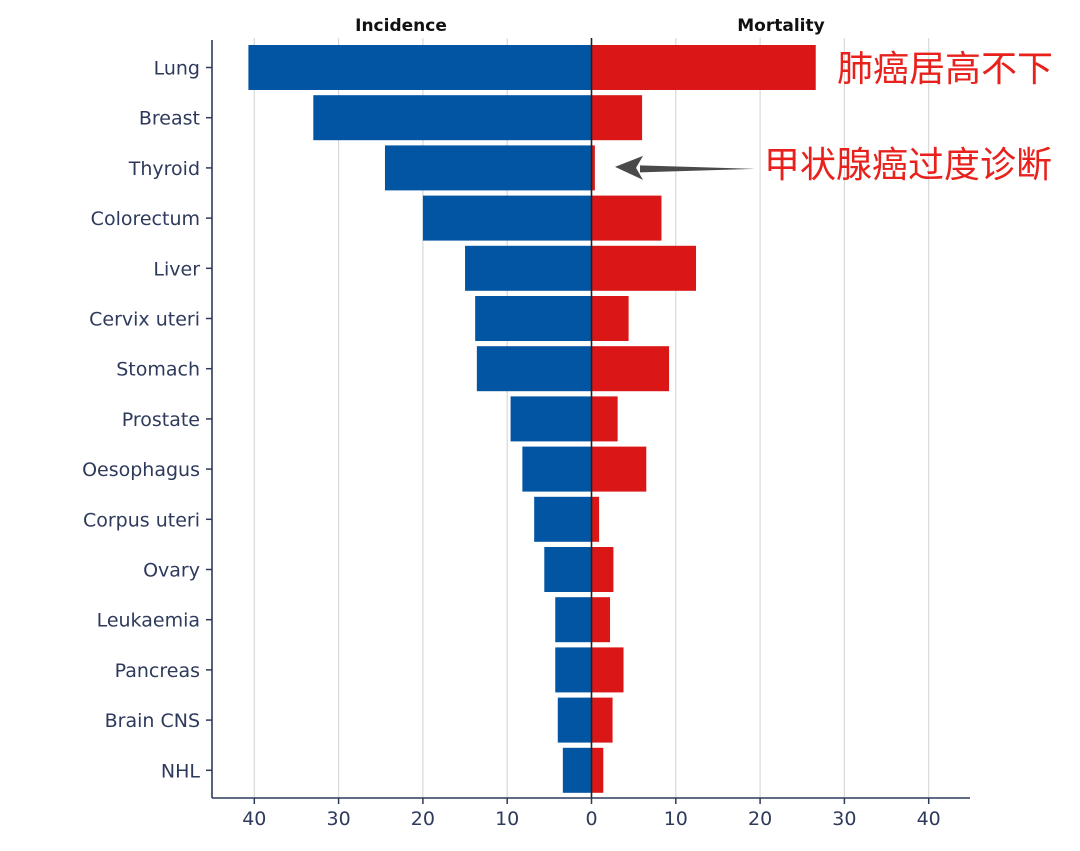  What do you see at coordinates (158, 370) in the screenshot?
I see `category-label: Stomach` at bounding box center [158, 370].